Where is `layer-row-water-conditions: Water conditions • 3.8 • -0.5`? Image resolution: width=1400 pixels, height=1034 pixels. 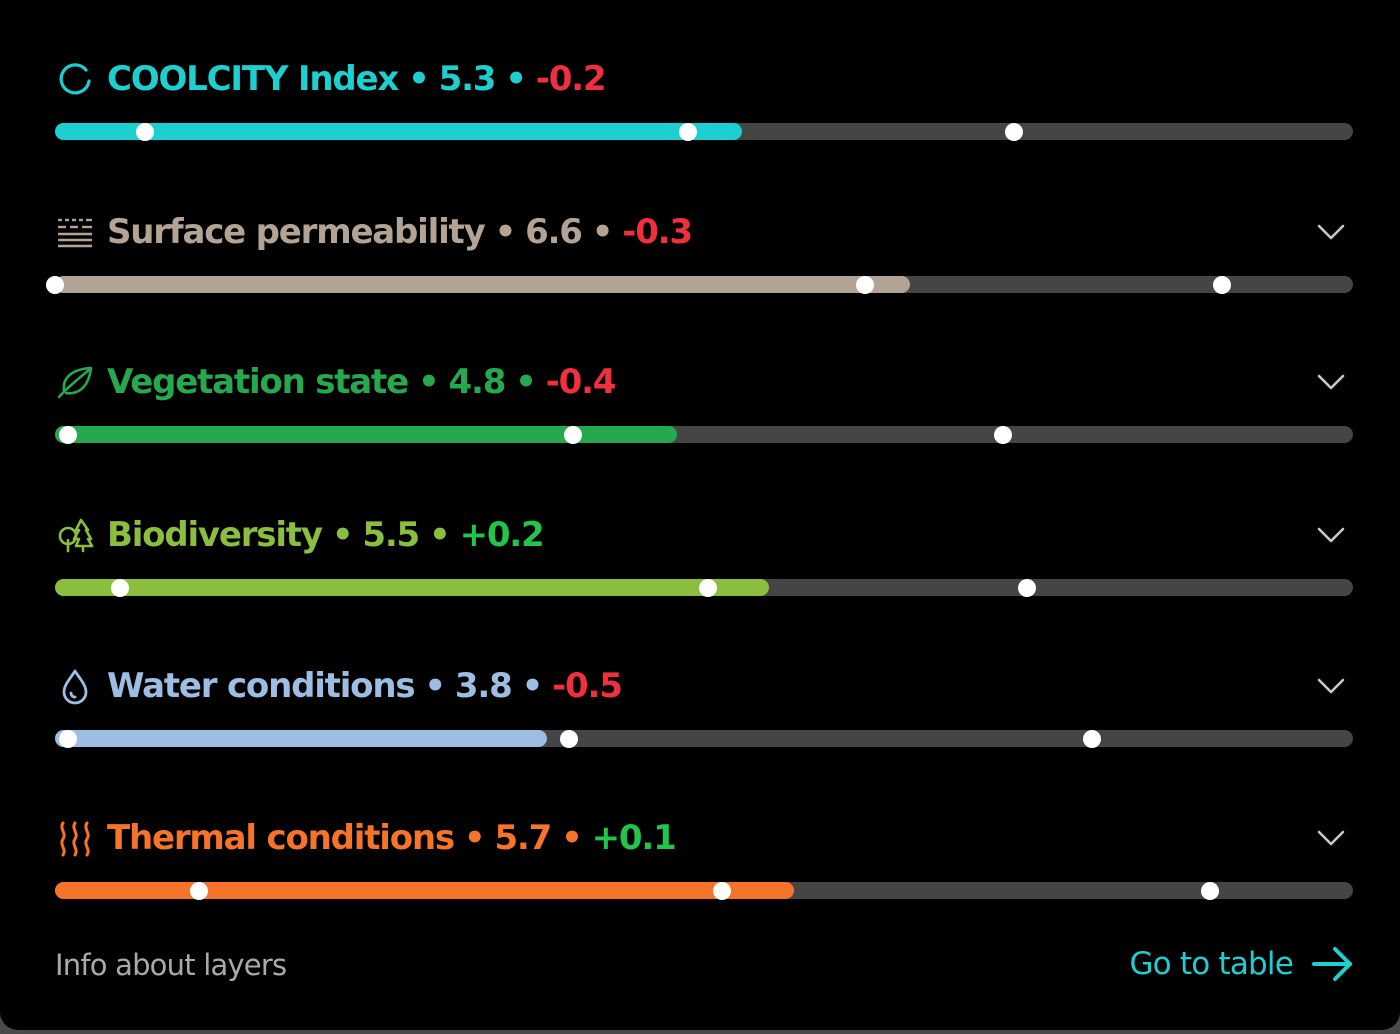 layer-row-water-conditions: Water conditions • 3.8 • -0.5 is located at coordinates (704, 712).